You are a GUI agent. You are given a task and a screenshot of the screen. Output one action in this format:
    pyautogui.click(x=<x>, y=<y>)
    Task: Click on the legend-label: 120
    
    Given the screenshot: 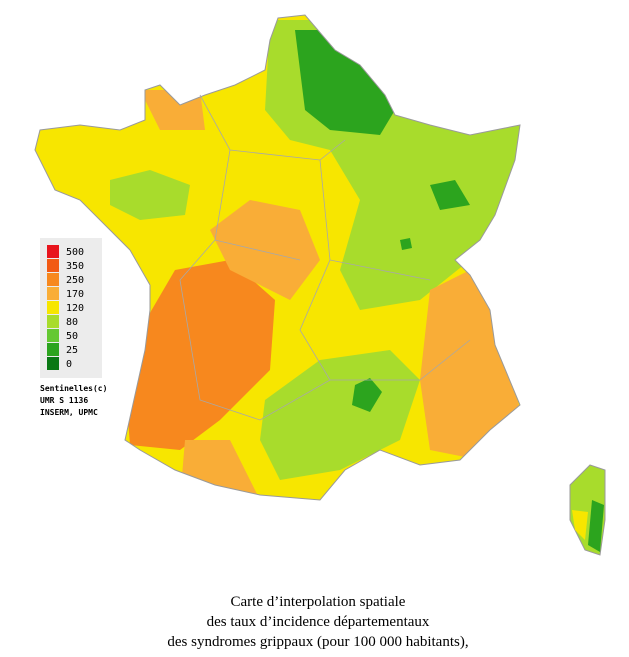 What is the action you would take?
    pyautogui.click(x=75, y=308)
    